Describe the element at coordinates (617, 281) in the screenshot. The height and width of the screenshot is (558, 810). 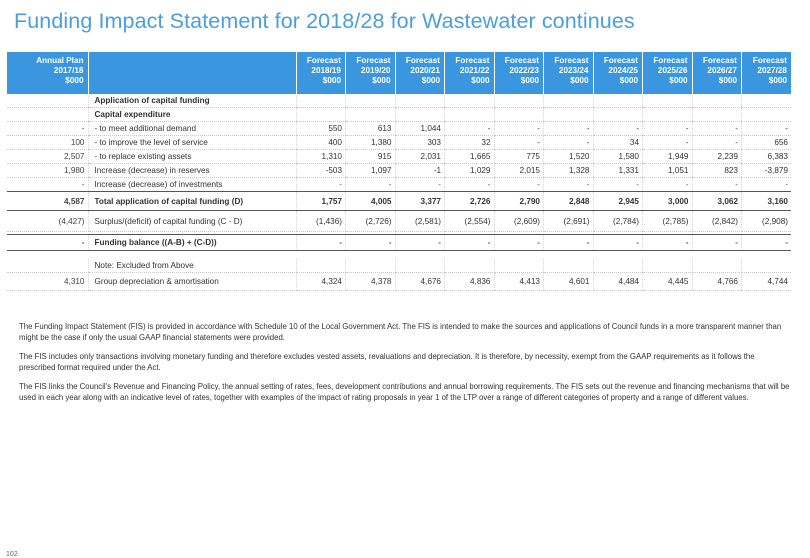
I see `value-cell: 4,484` at that location.